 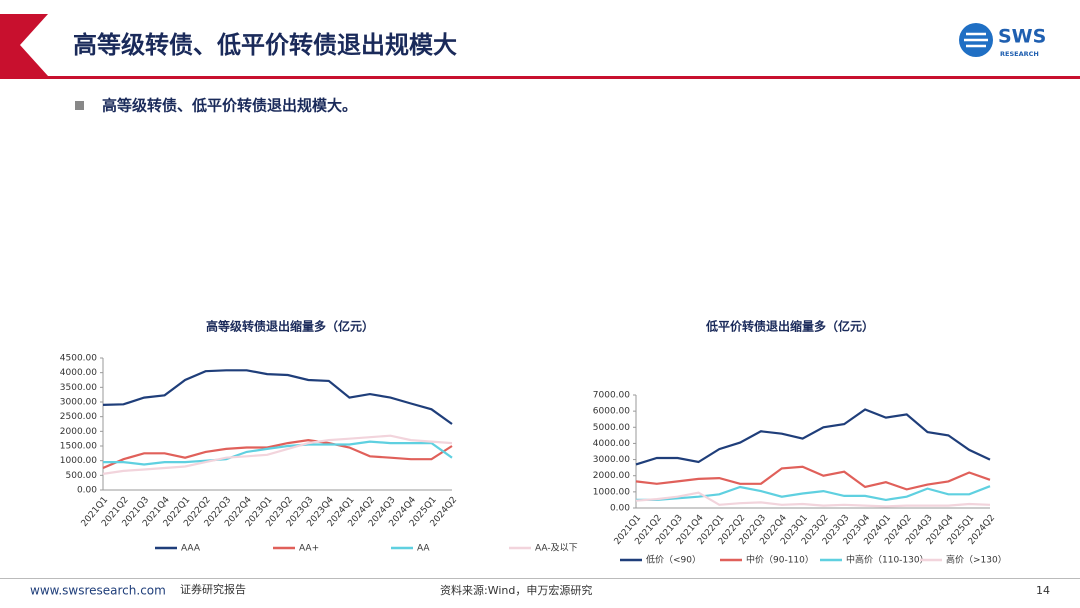 What do you see at coordinates (611, 412) in the screenshot?
I see `y-tick-label: 6000.00` at bounding box center [611, 412].